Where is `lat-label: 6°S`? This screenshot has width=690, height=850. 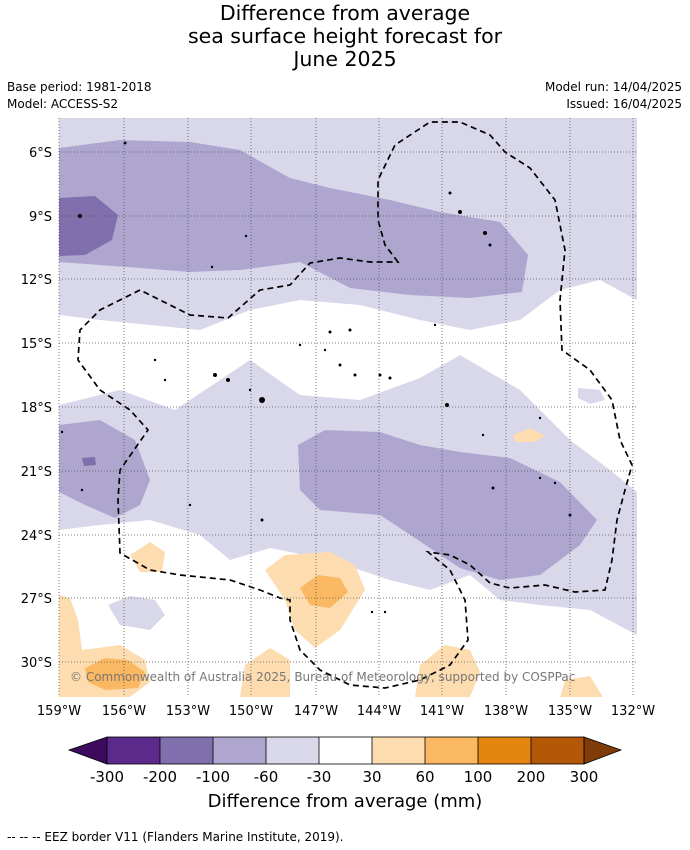 lat-label: 6°S is located at coordinates (40, 153).